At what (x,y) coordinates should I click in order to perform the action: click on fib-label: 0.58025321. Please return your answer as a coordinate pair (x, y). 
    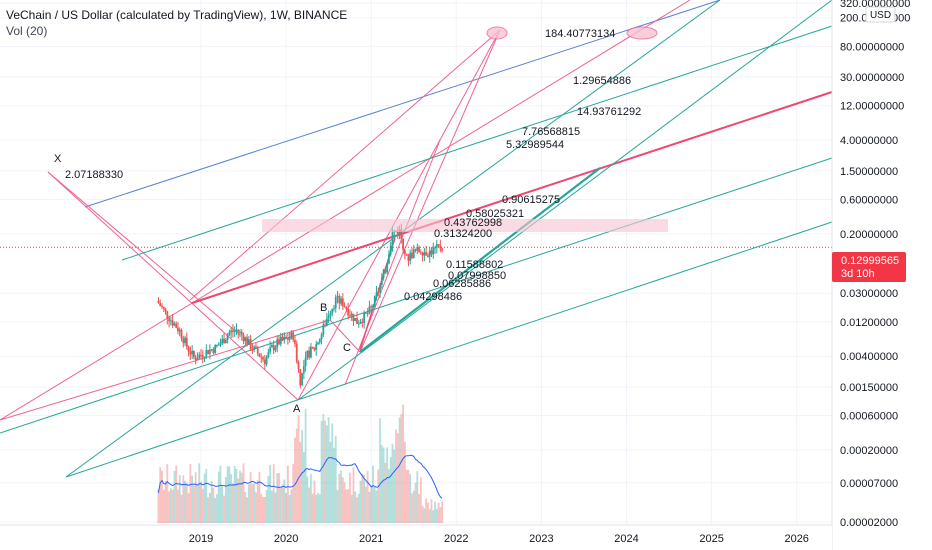
    Looking at the image, I should click on (495, 214).